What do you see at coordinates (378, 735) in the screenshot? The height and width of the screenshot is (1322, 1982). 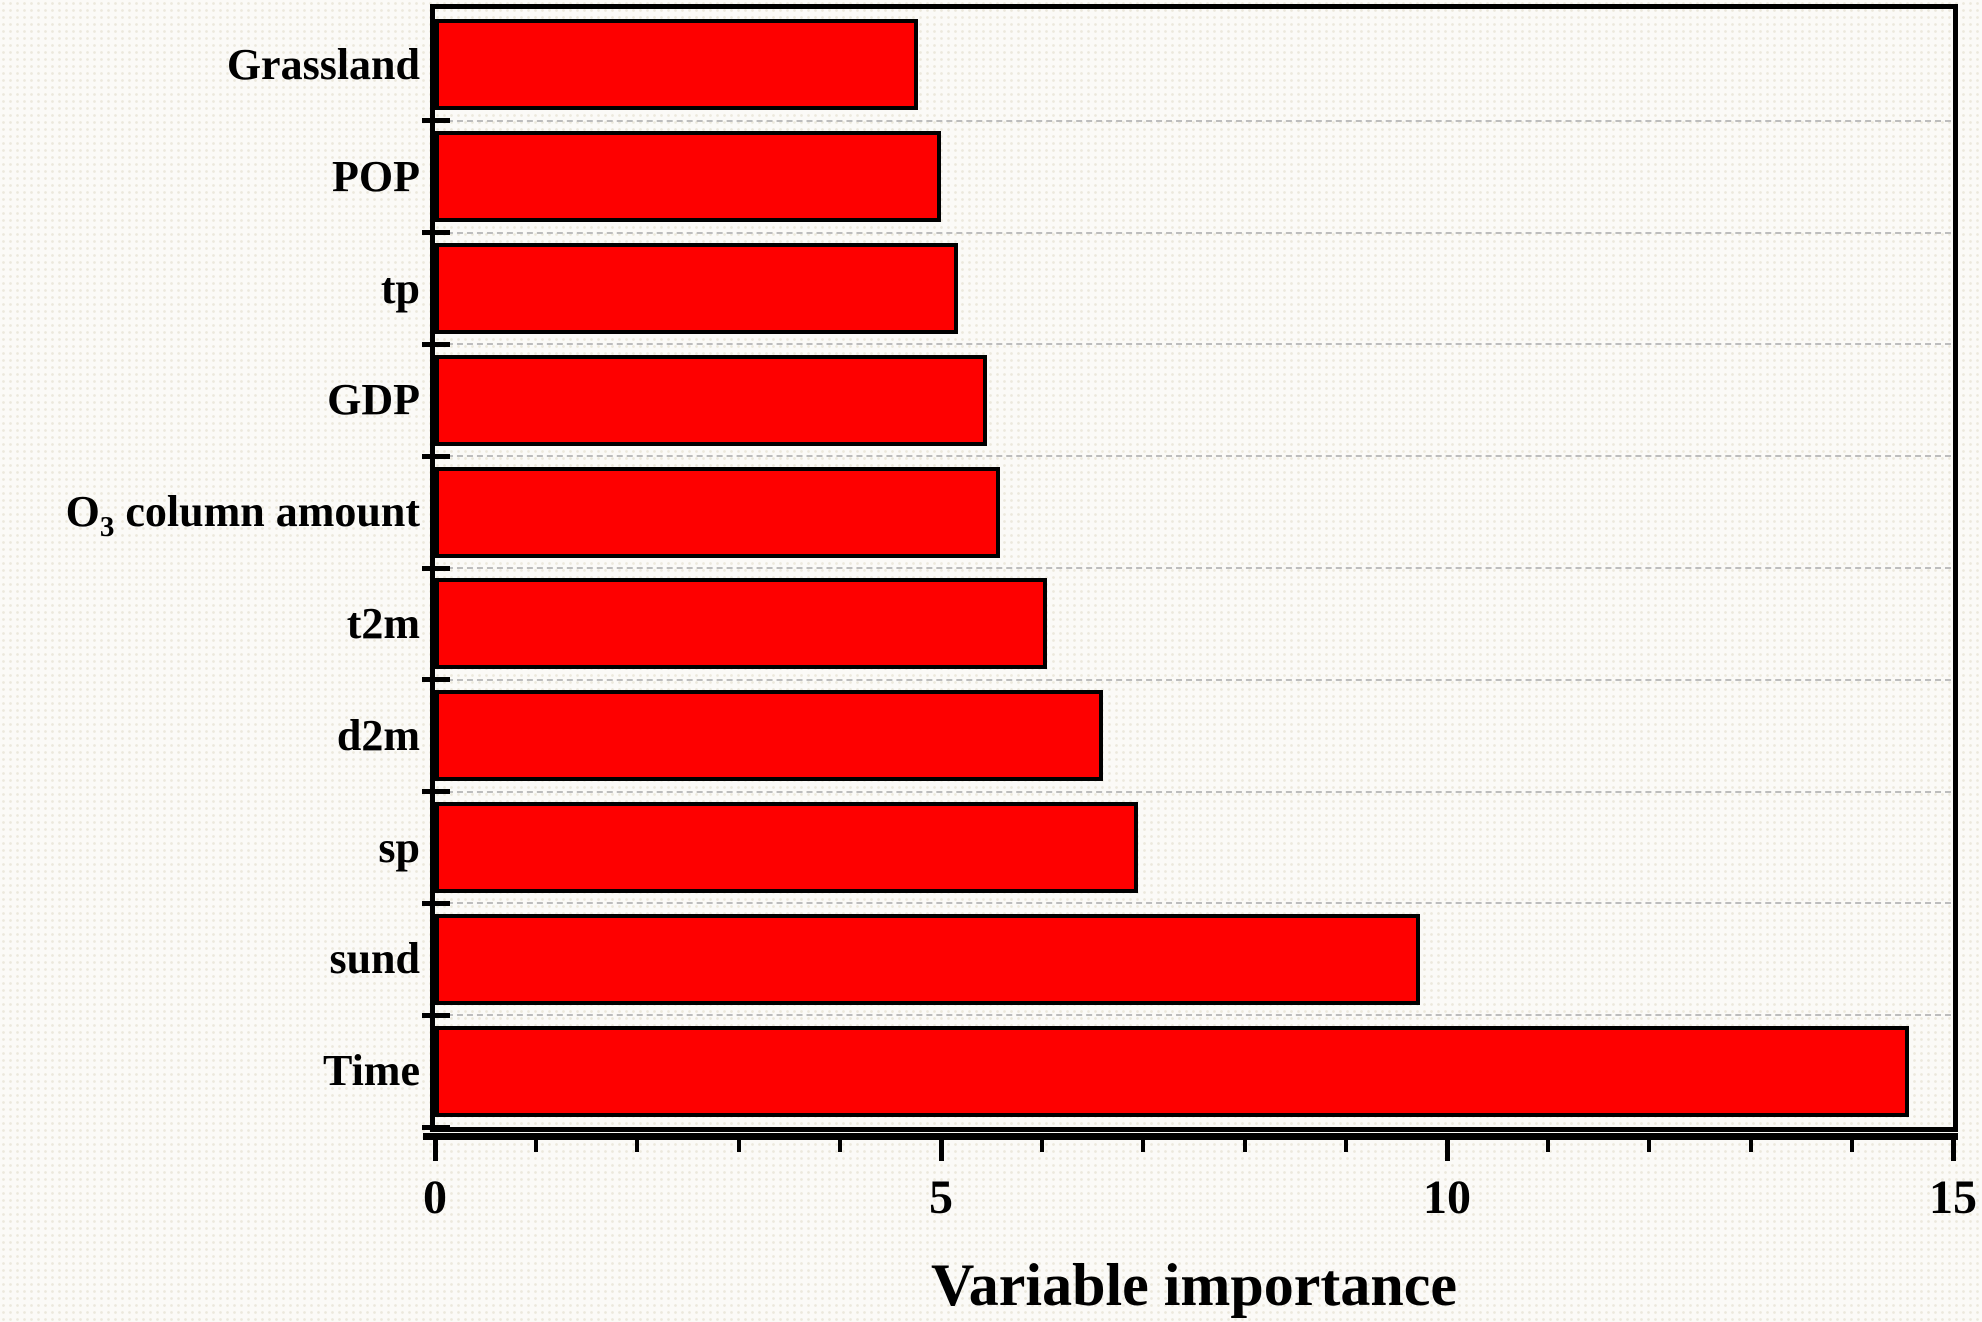 I see `y-axis-label-d2m: d2m` at bounding box center [378, 735].